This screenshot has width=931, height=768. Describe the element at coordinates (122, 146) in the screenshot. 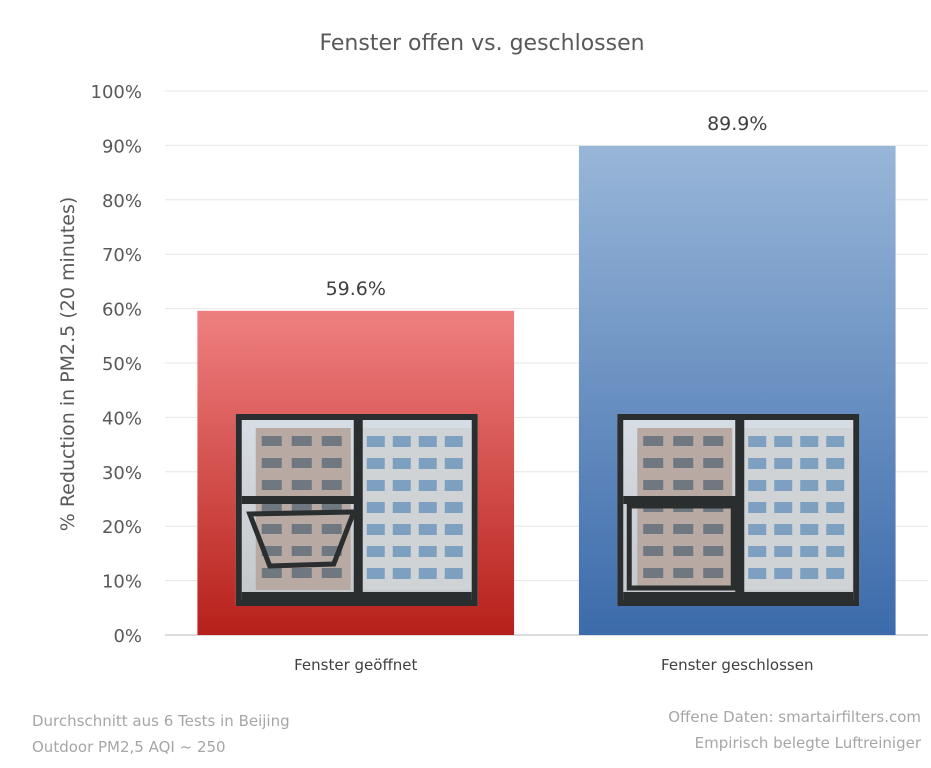

I see `y-tick-label: 90%` at that location.